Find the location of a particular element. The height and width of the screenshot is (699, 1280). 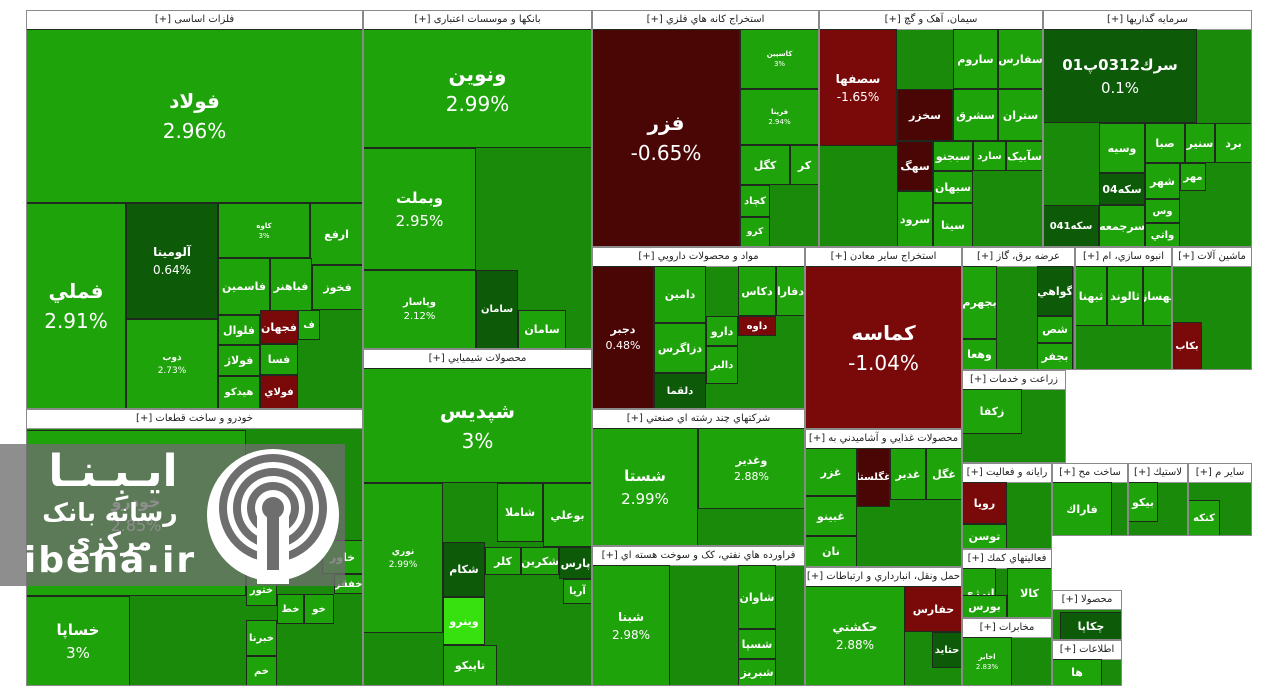

sector-header: سيمان، آهک و گچ [+] is located at coordinates (931, 20).